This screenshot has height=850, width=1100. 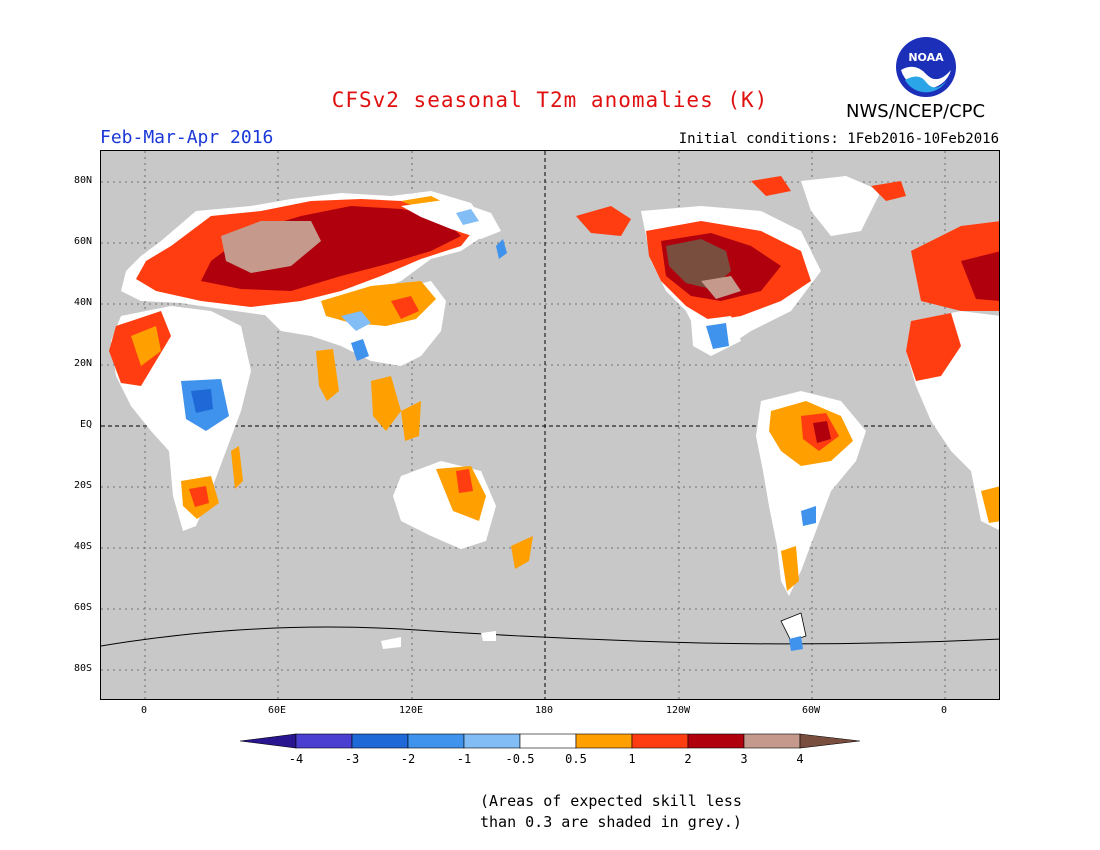 What do you see at coordinates (944, 710) in the screenshot?
I see `lon-label-0-right: 0` at bounding box center [944, 710].